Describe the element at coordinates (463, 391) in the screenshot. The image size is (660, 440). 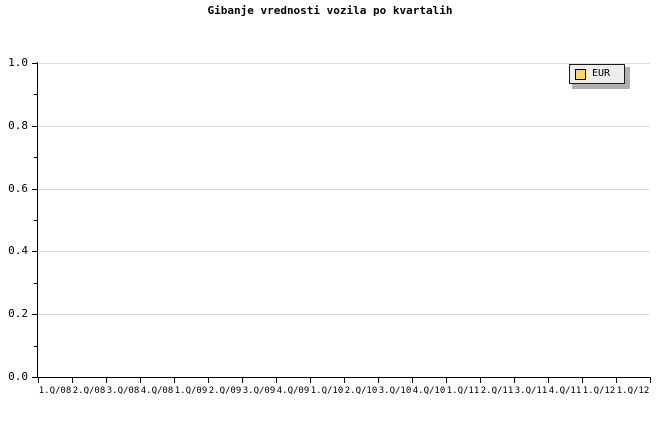
I see `x-tick-label: 1.Q/11` at that location.